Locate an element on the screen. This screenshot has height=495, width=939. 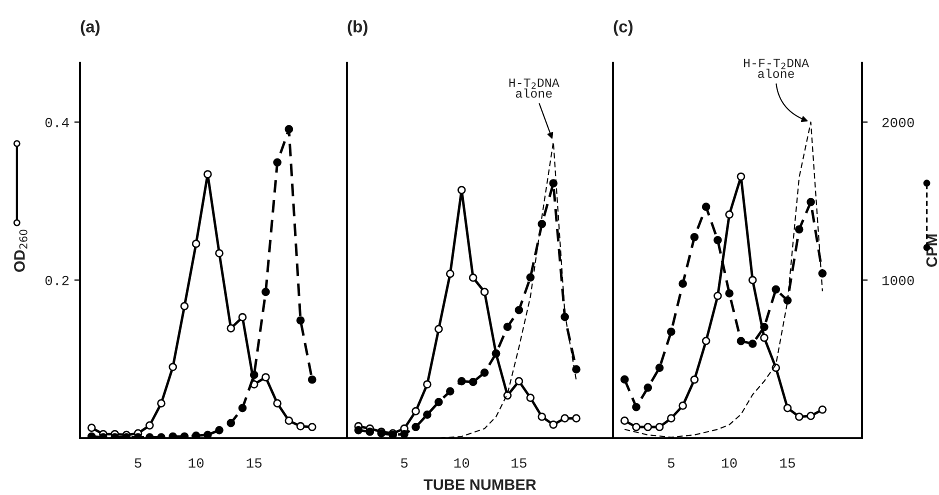
chart-title: (b) is located at coordinates (358, 28).